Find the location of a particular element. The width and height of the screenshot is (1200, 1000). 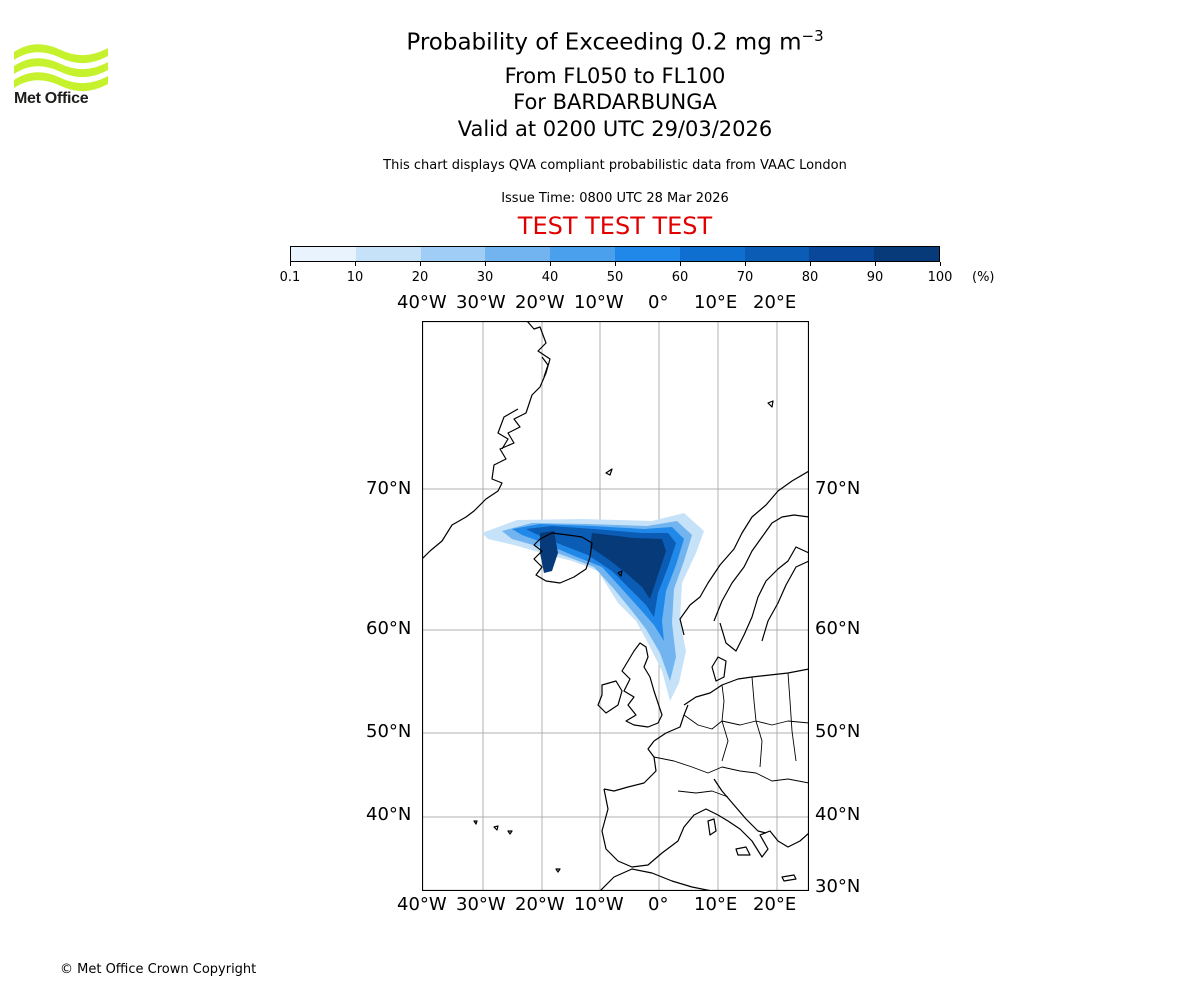

lon-label-top: 10°E is located at coordinates (716, 302).